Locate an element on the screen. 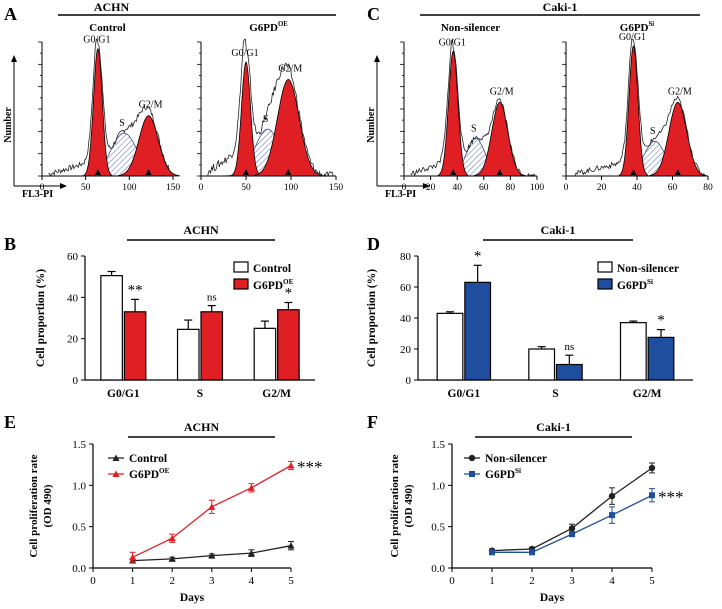 This screenshot has width=722, height=609. flow-peak-label-s-0: S is located at coordinates (122, 123).